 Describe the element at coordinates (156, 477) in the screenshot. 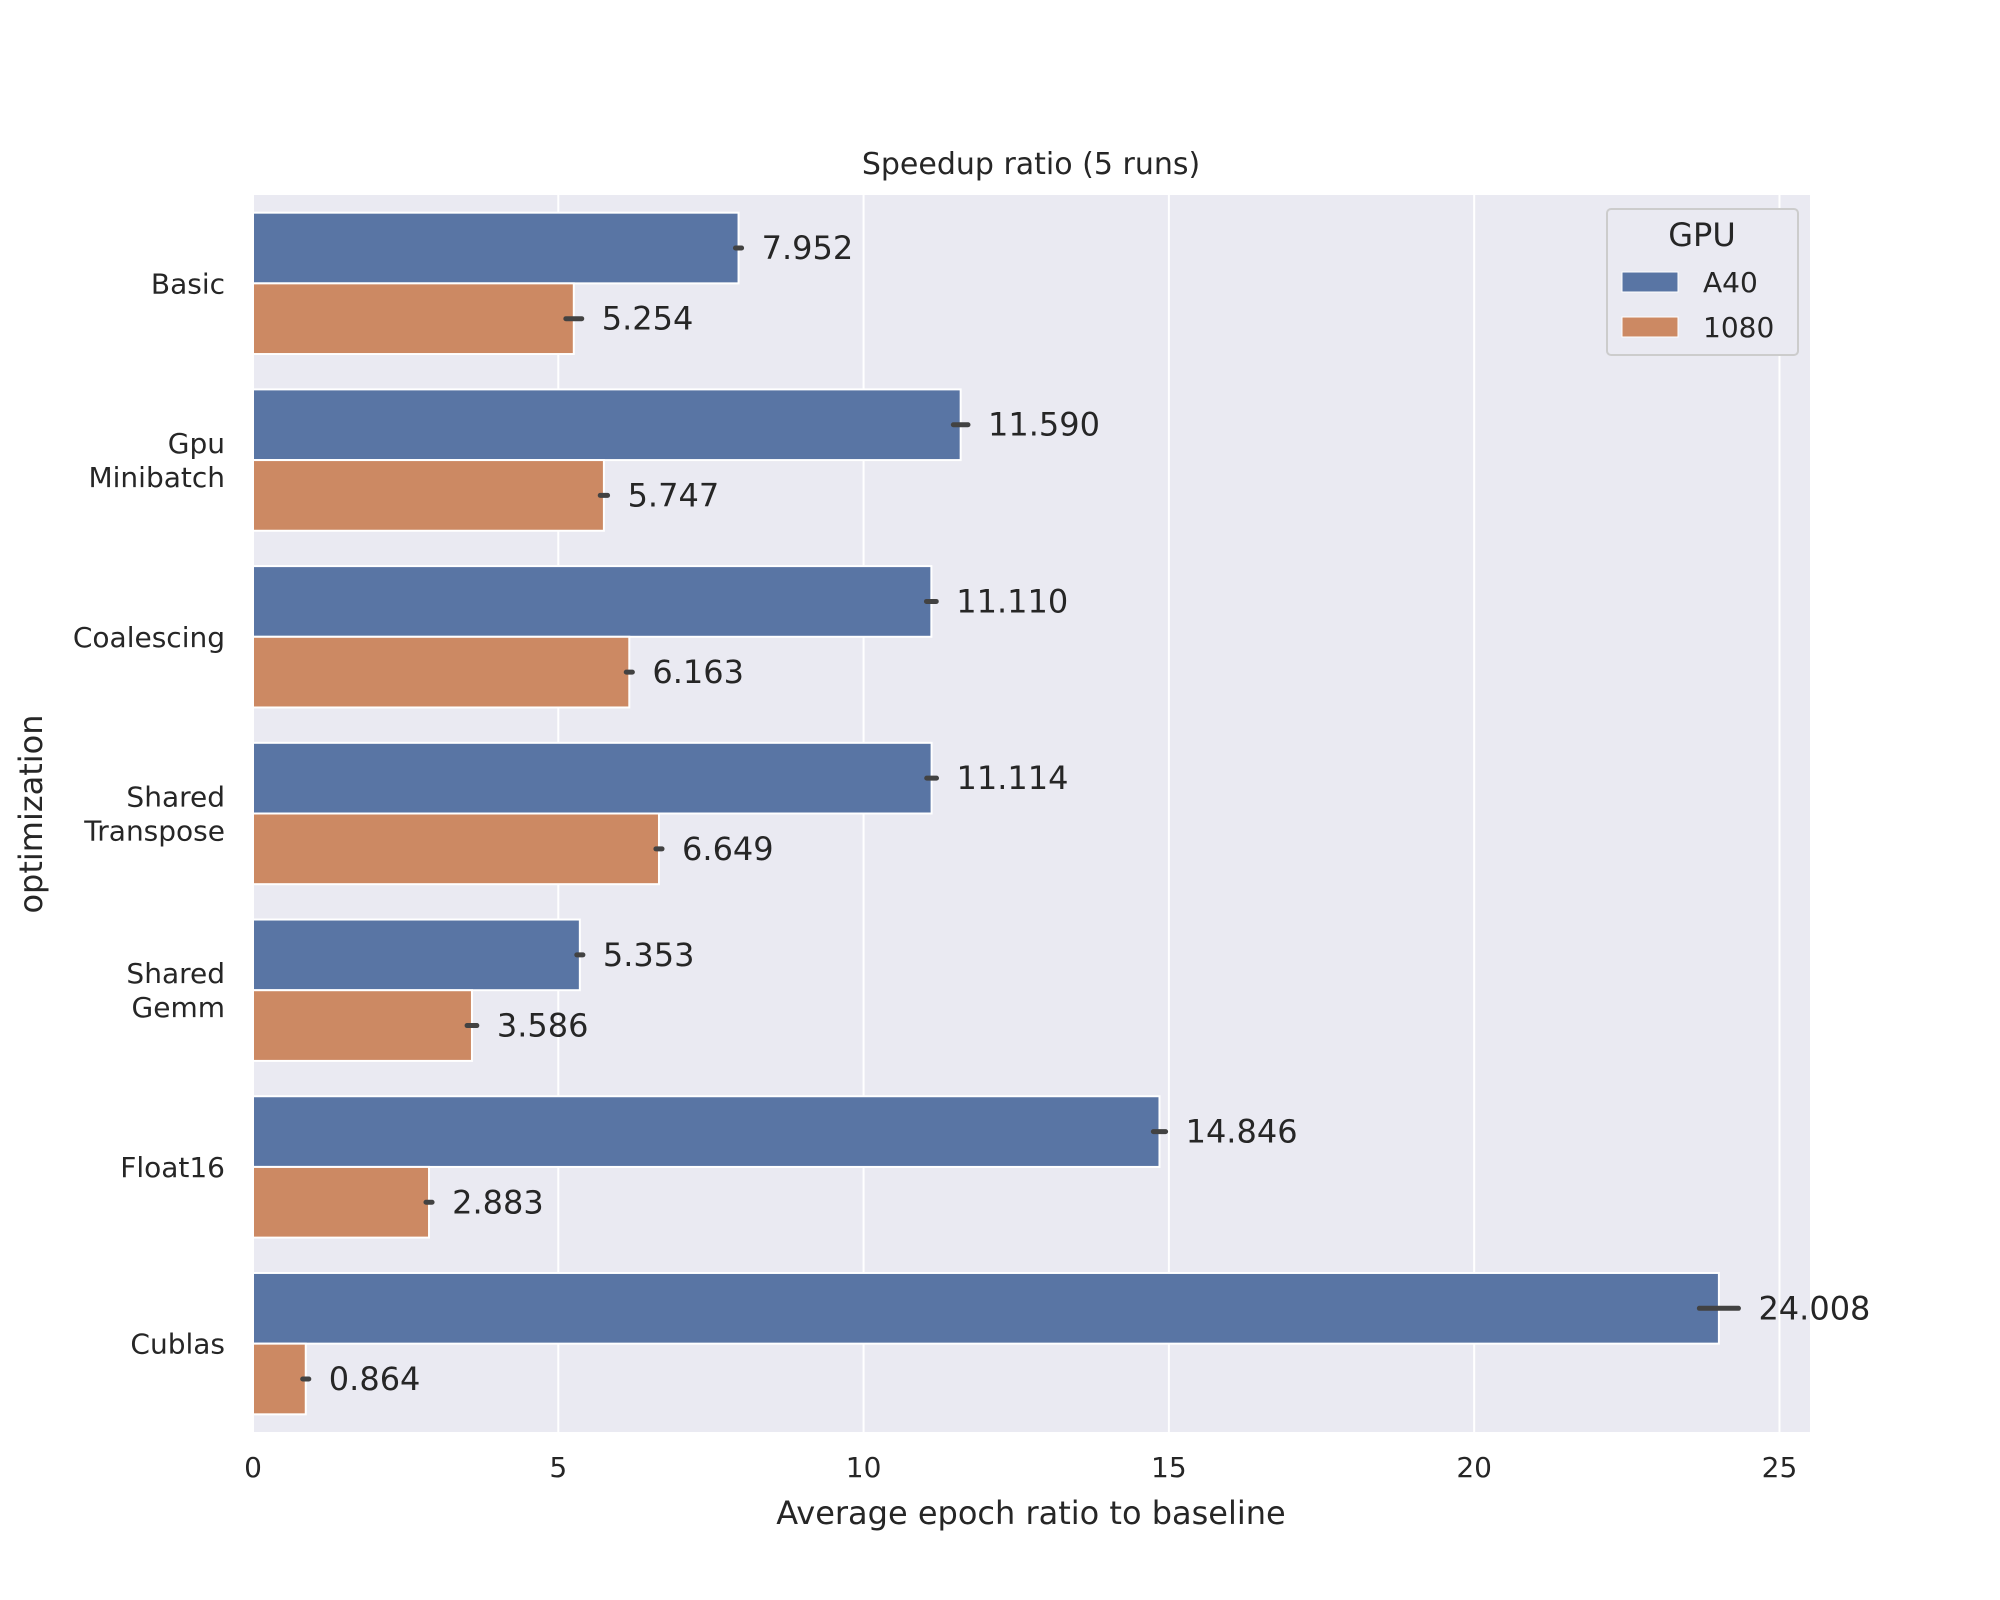

I see `y-tick-label-gpu-minibatch-1: Minibatch` at that location.